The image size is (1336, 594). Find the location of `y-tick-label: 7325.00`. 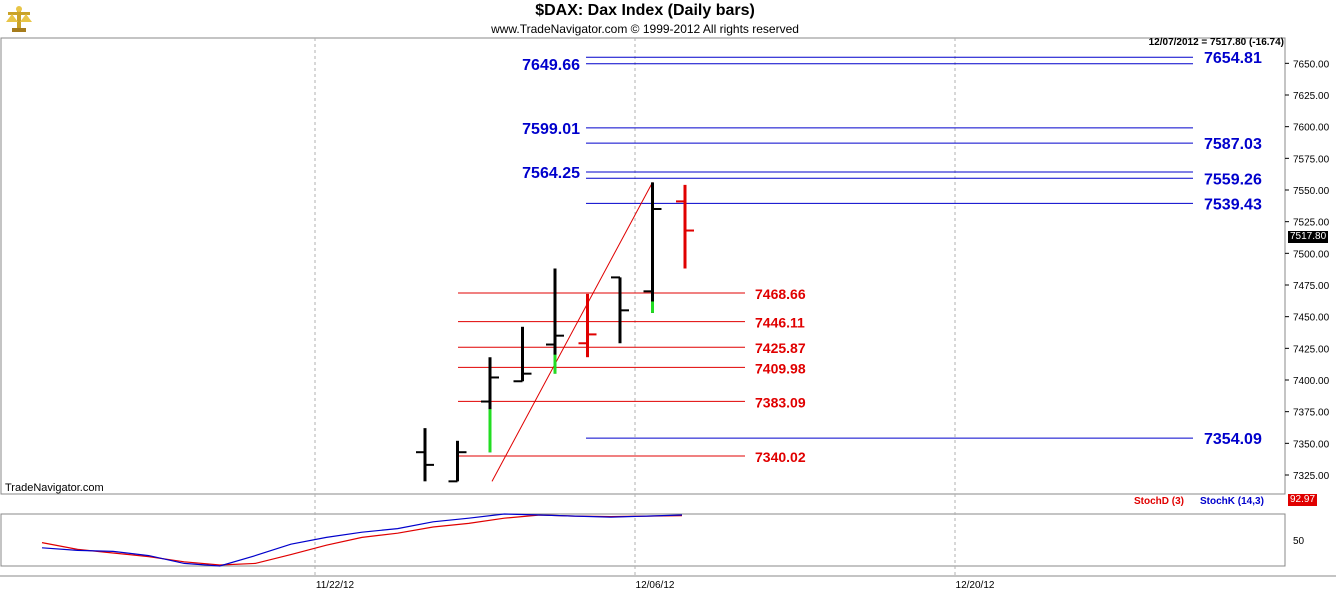

y-tick-label: 7325.00 is located at coordinates (1311, 476).